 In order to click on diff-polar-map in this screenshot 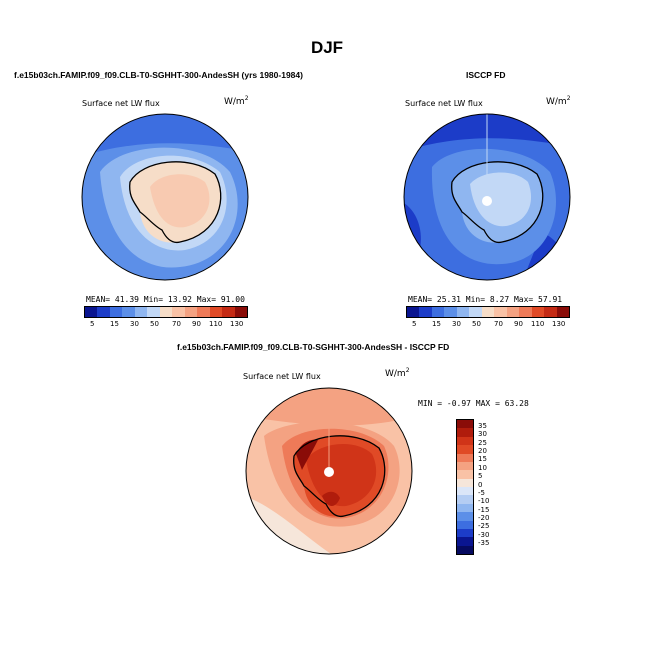, I will do `click(329, 471)`.